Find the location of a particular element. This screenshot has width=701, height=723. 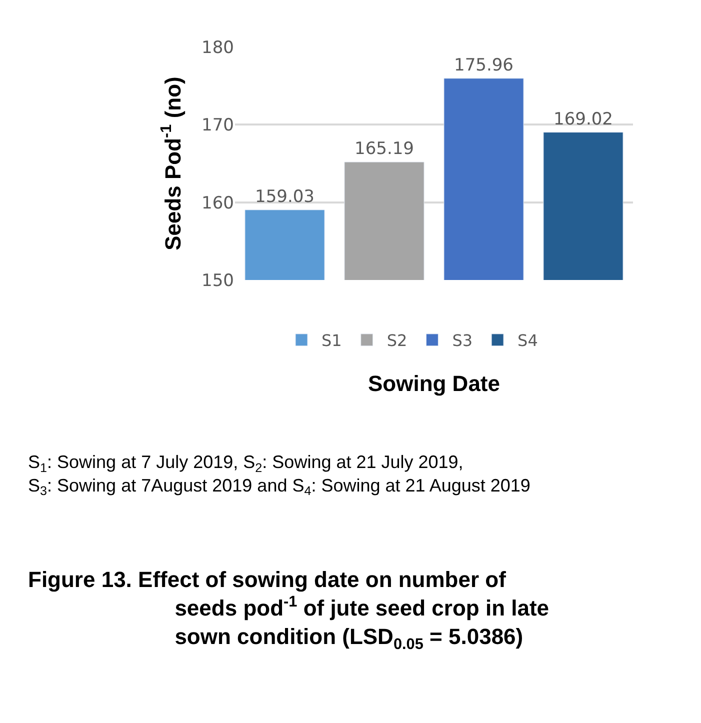

y-tick-label: 170 is located at coordinates (218, 126).